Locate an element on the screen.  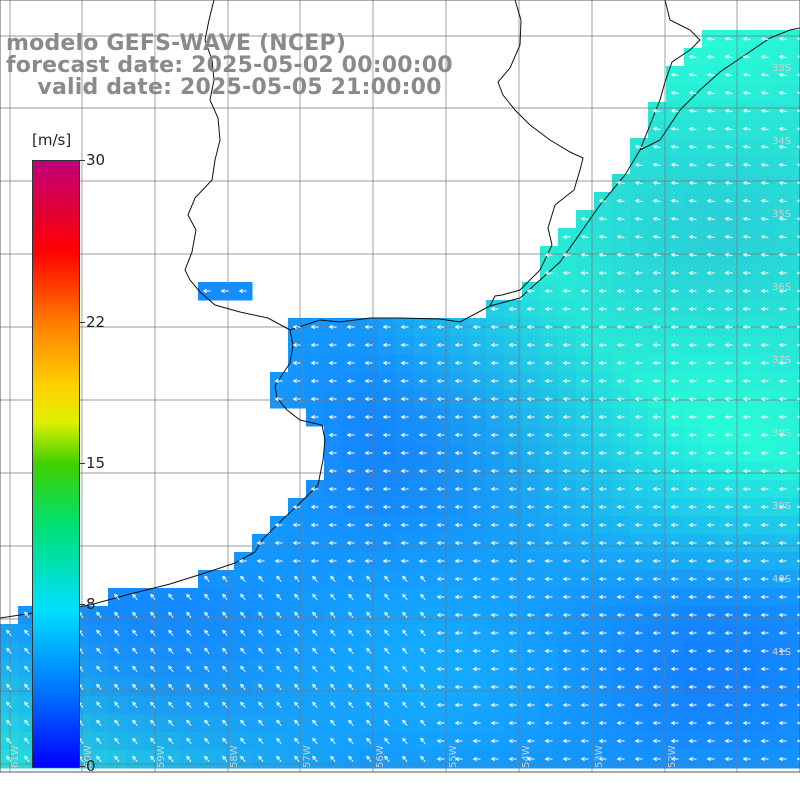
lon-label: 58W is located at coordinates (234, 756).